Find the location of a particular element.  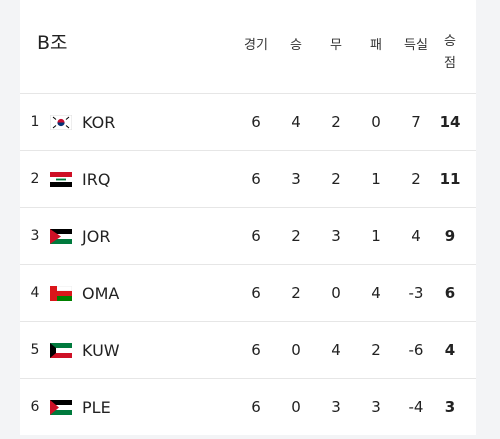

stat-cell: -6 is located at coordinates (416, 350).